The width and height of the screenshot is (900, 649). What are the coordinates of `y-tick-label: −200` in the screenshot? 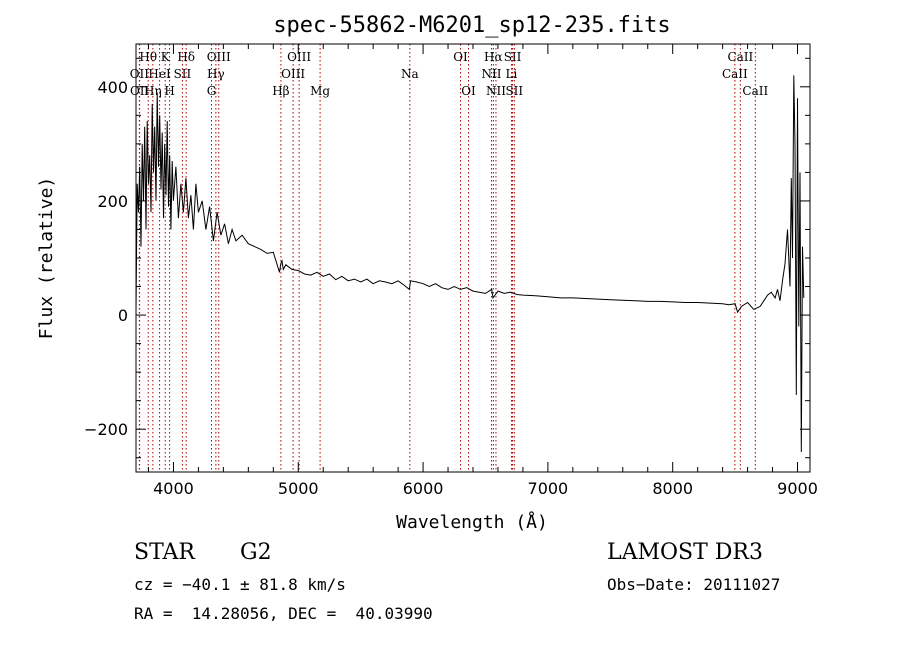 It's located at (106, 429).